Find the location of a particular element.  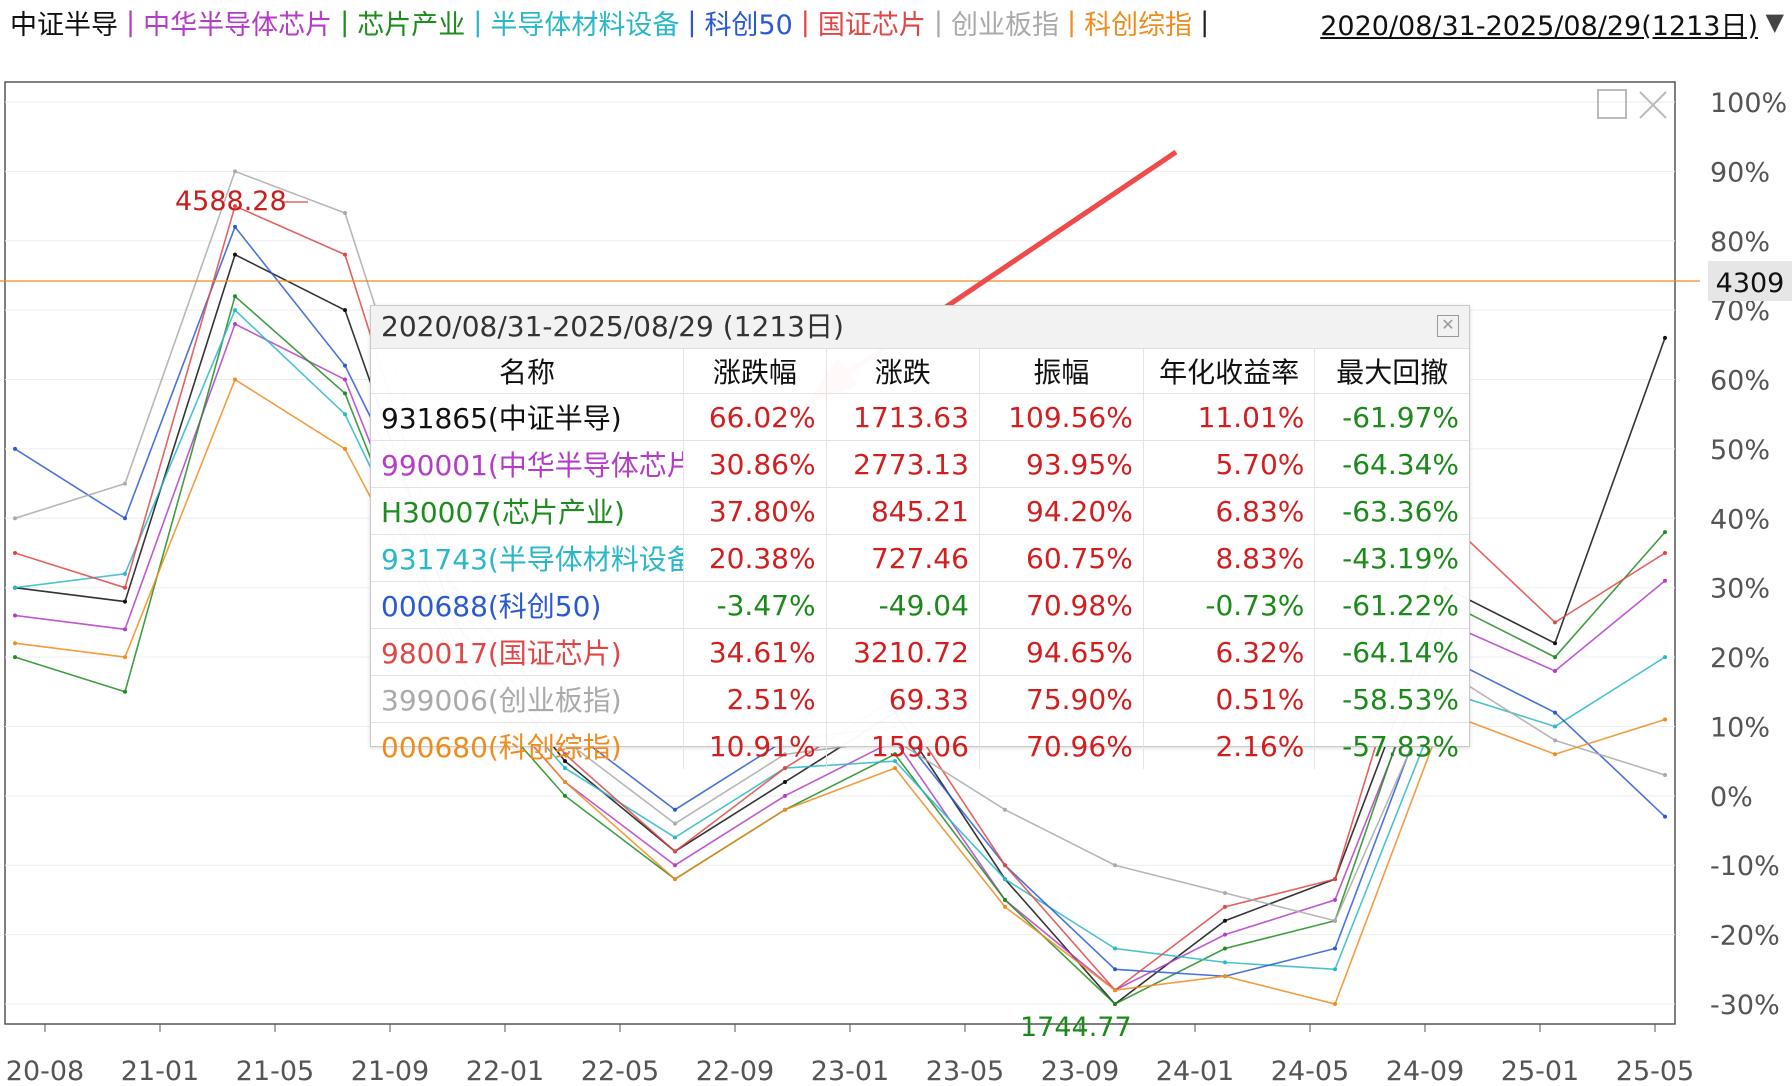

x-tick-label: 21-01 is located at coordinates (160, 1071).